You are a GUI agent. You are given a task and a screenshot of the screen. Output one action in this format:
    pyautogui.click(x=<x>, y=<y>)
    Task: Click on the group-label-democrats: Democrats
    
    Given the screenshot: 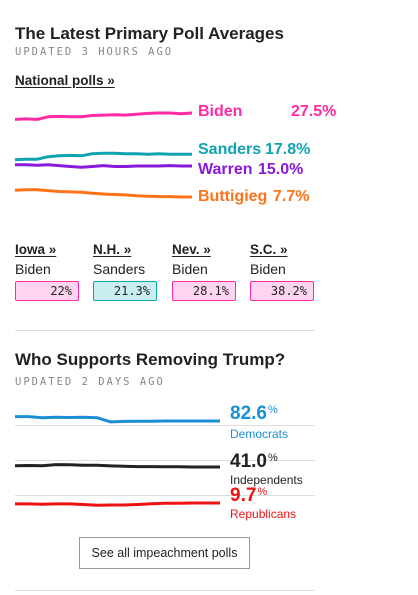 What is the action you would take?
    pyautogui.click(x=259, y=434)
    